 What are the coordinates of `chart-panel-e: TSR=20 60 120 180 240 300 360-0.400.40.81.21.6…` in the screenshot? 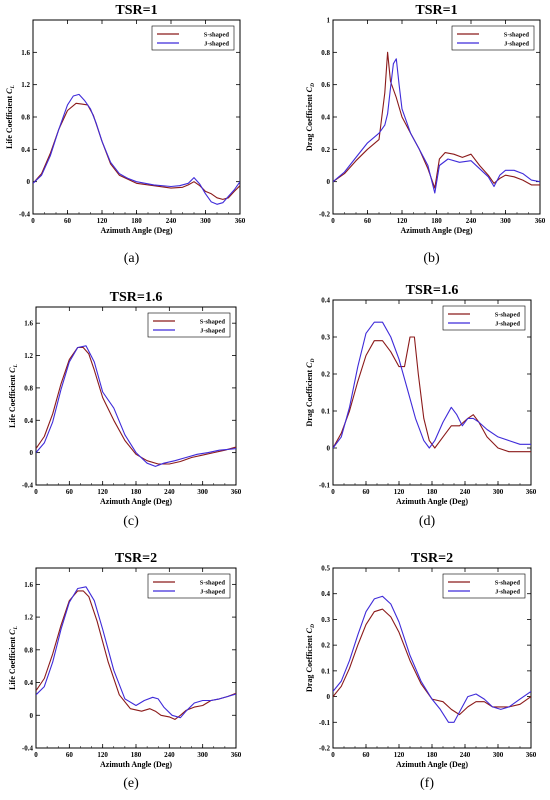 It's located at (125, 671).